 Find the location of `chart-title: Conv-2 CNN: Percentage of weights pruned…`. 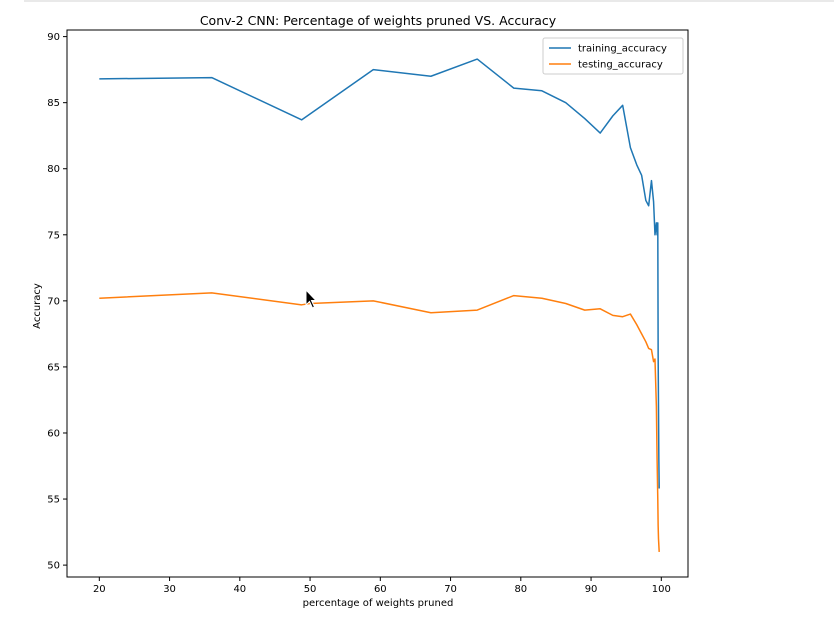

chart-title: Conv-2 CNN: Percentage of weights pruned… is located at coordinates (378, 20).